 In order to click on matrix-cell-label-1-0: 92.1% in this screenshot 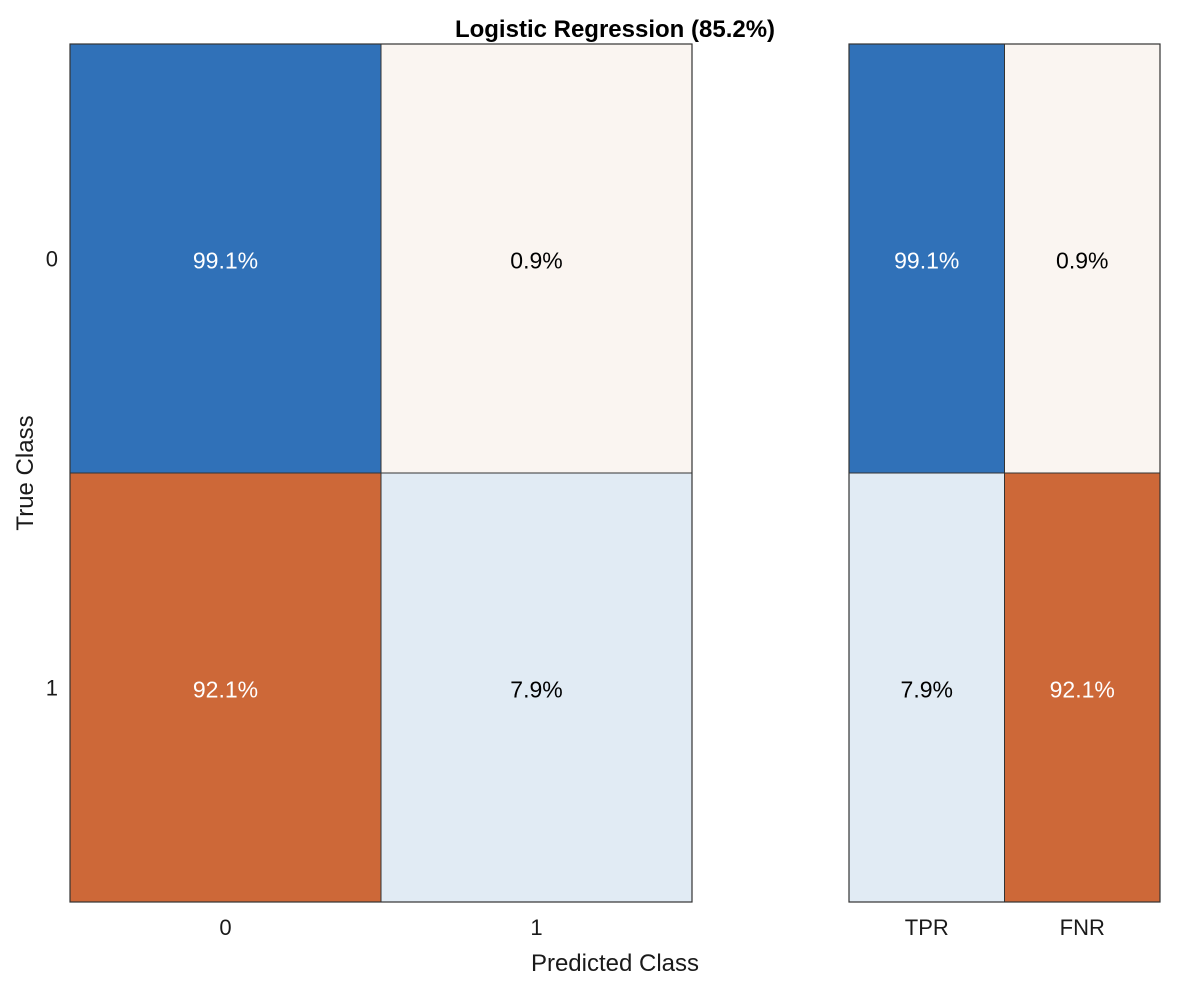, I will do `click(225, 690)`.